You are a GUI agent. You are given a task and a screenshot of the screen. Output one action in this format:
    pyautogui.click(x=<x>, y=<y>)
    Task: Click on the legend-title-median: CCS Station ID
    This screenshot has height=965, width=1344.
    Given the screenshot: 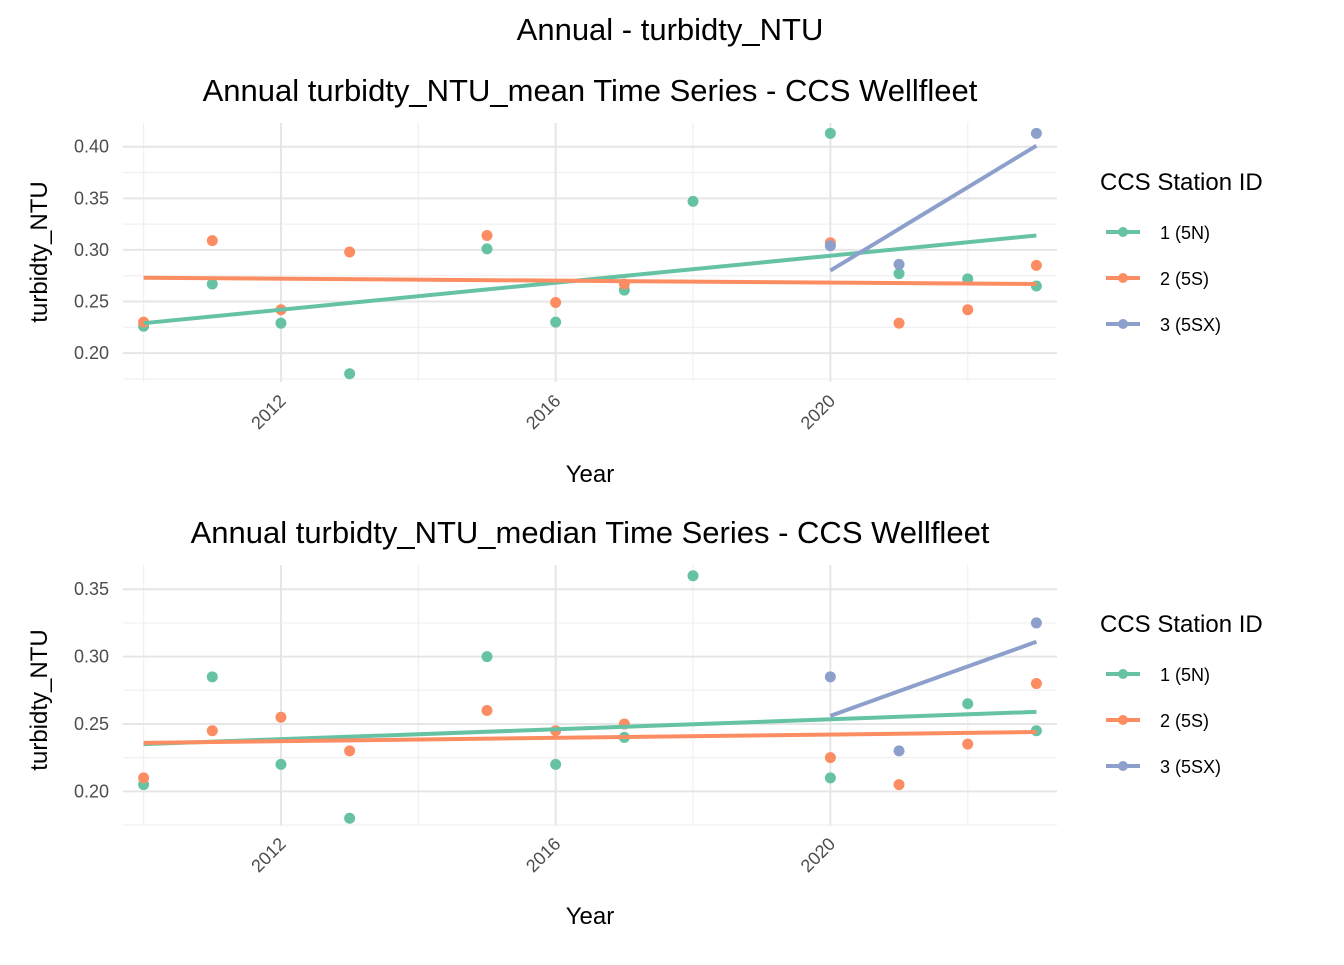 What is the action you would take?
    pyautogui.click(x=1181, y=624)
    